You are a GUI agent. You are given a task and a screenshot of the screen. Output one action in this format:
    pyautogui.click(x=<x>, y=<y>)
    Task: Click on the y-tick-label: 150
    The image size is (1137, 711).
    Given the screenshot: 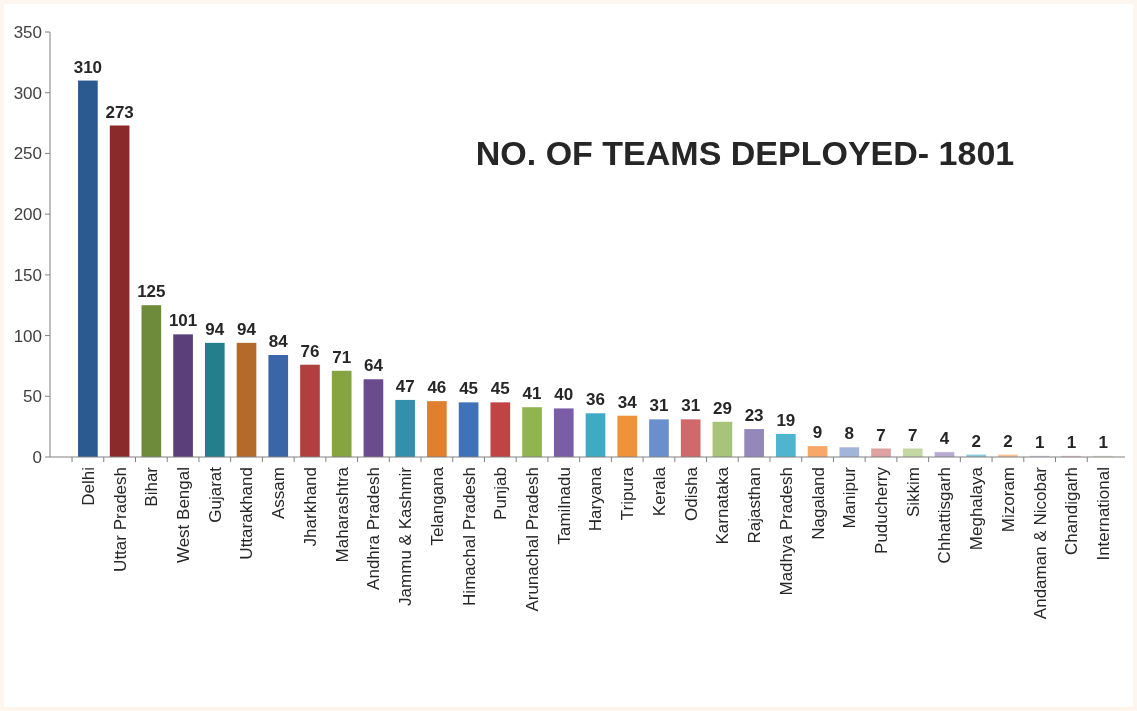 What is the action you would take?
    pyautogui.click(x=27, y=275)
    